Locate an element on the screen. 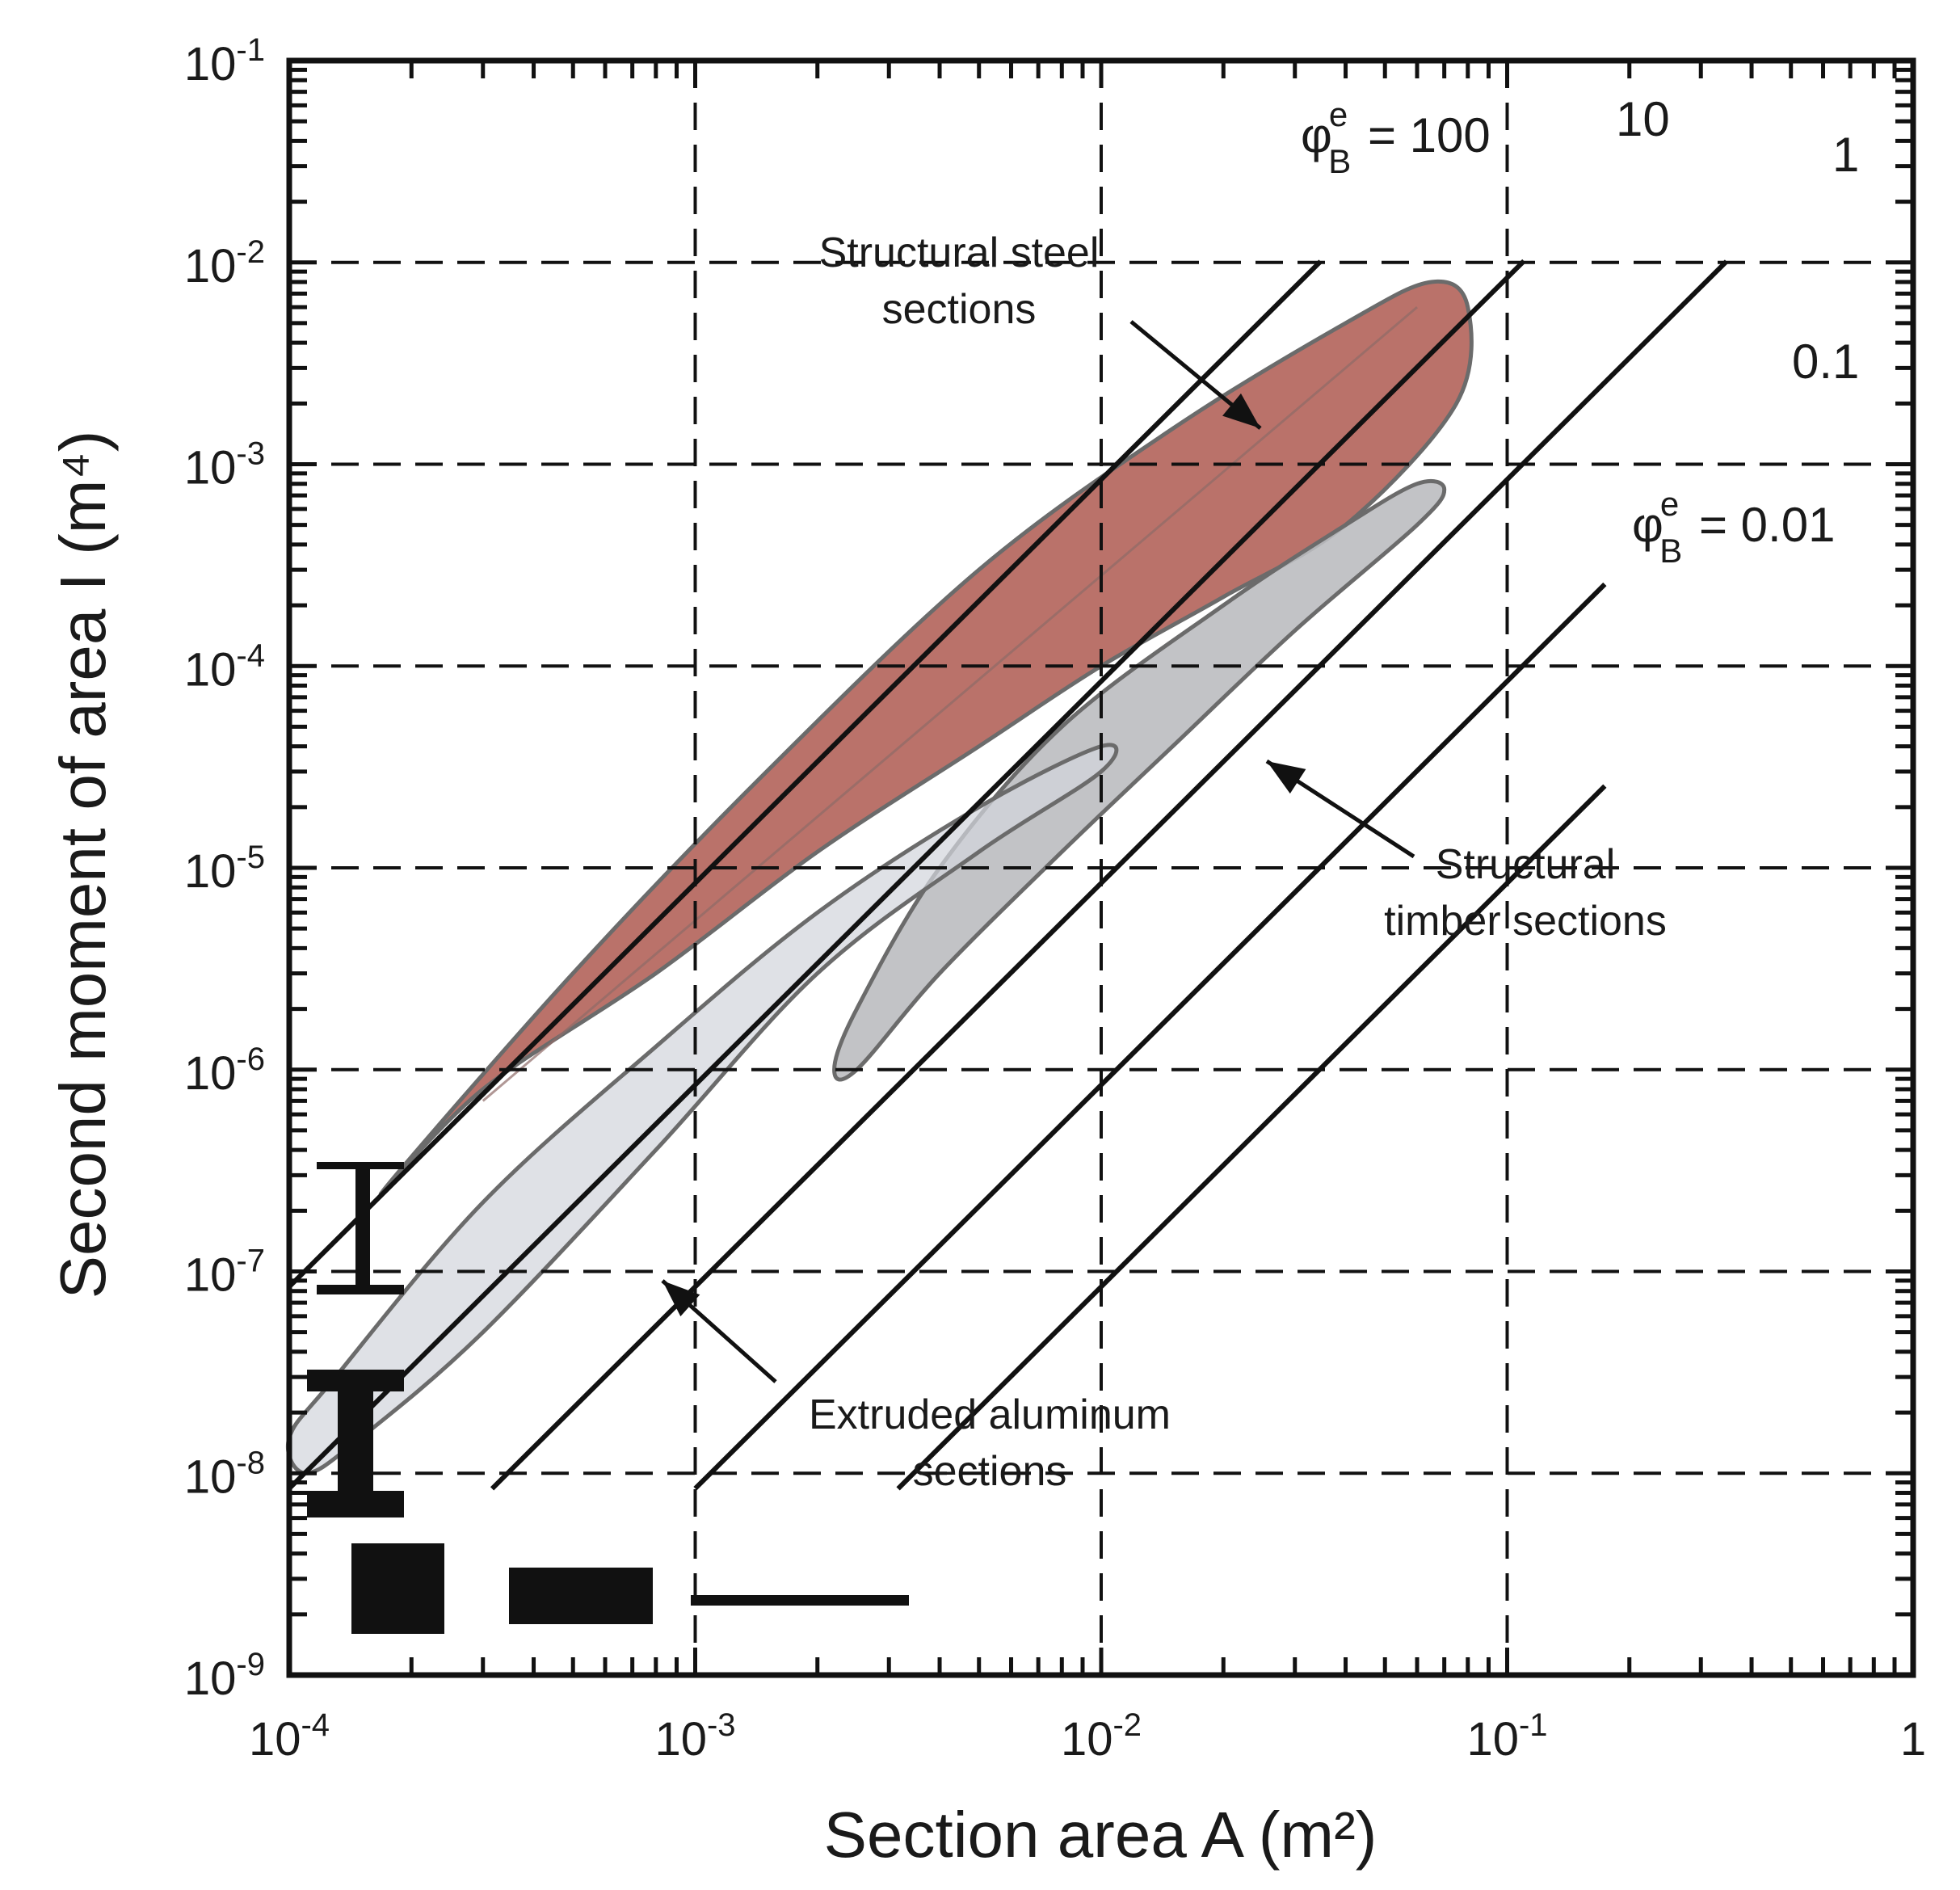 The width and height of the screenshot is (1960, 1890). region-label-0-line-0: Structural steel is located at coordinates (960, 252).